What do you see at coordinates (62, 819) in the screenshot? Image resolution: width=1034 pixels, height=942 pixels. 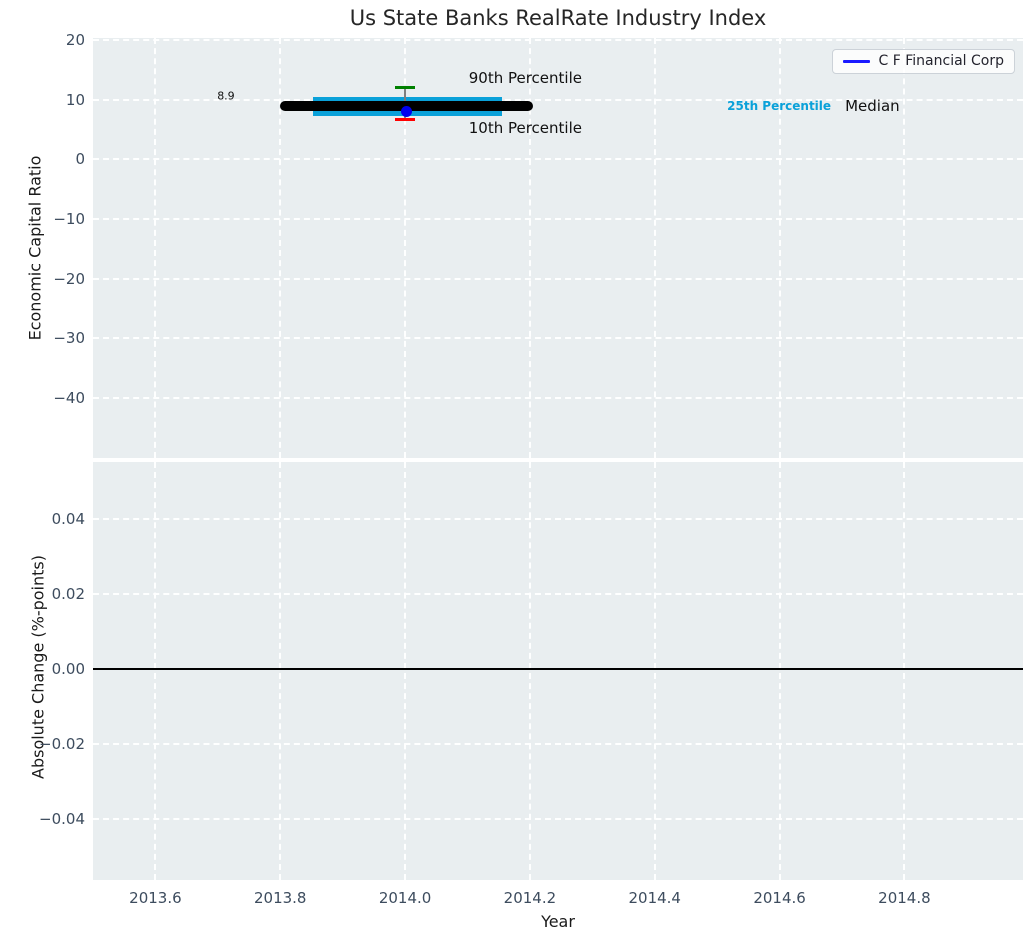 I see `y-tick-label: −0.04` at bounding box center [62, 819].